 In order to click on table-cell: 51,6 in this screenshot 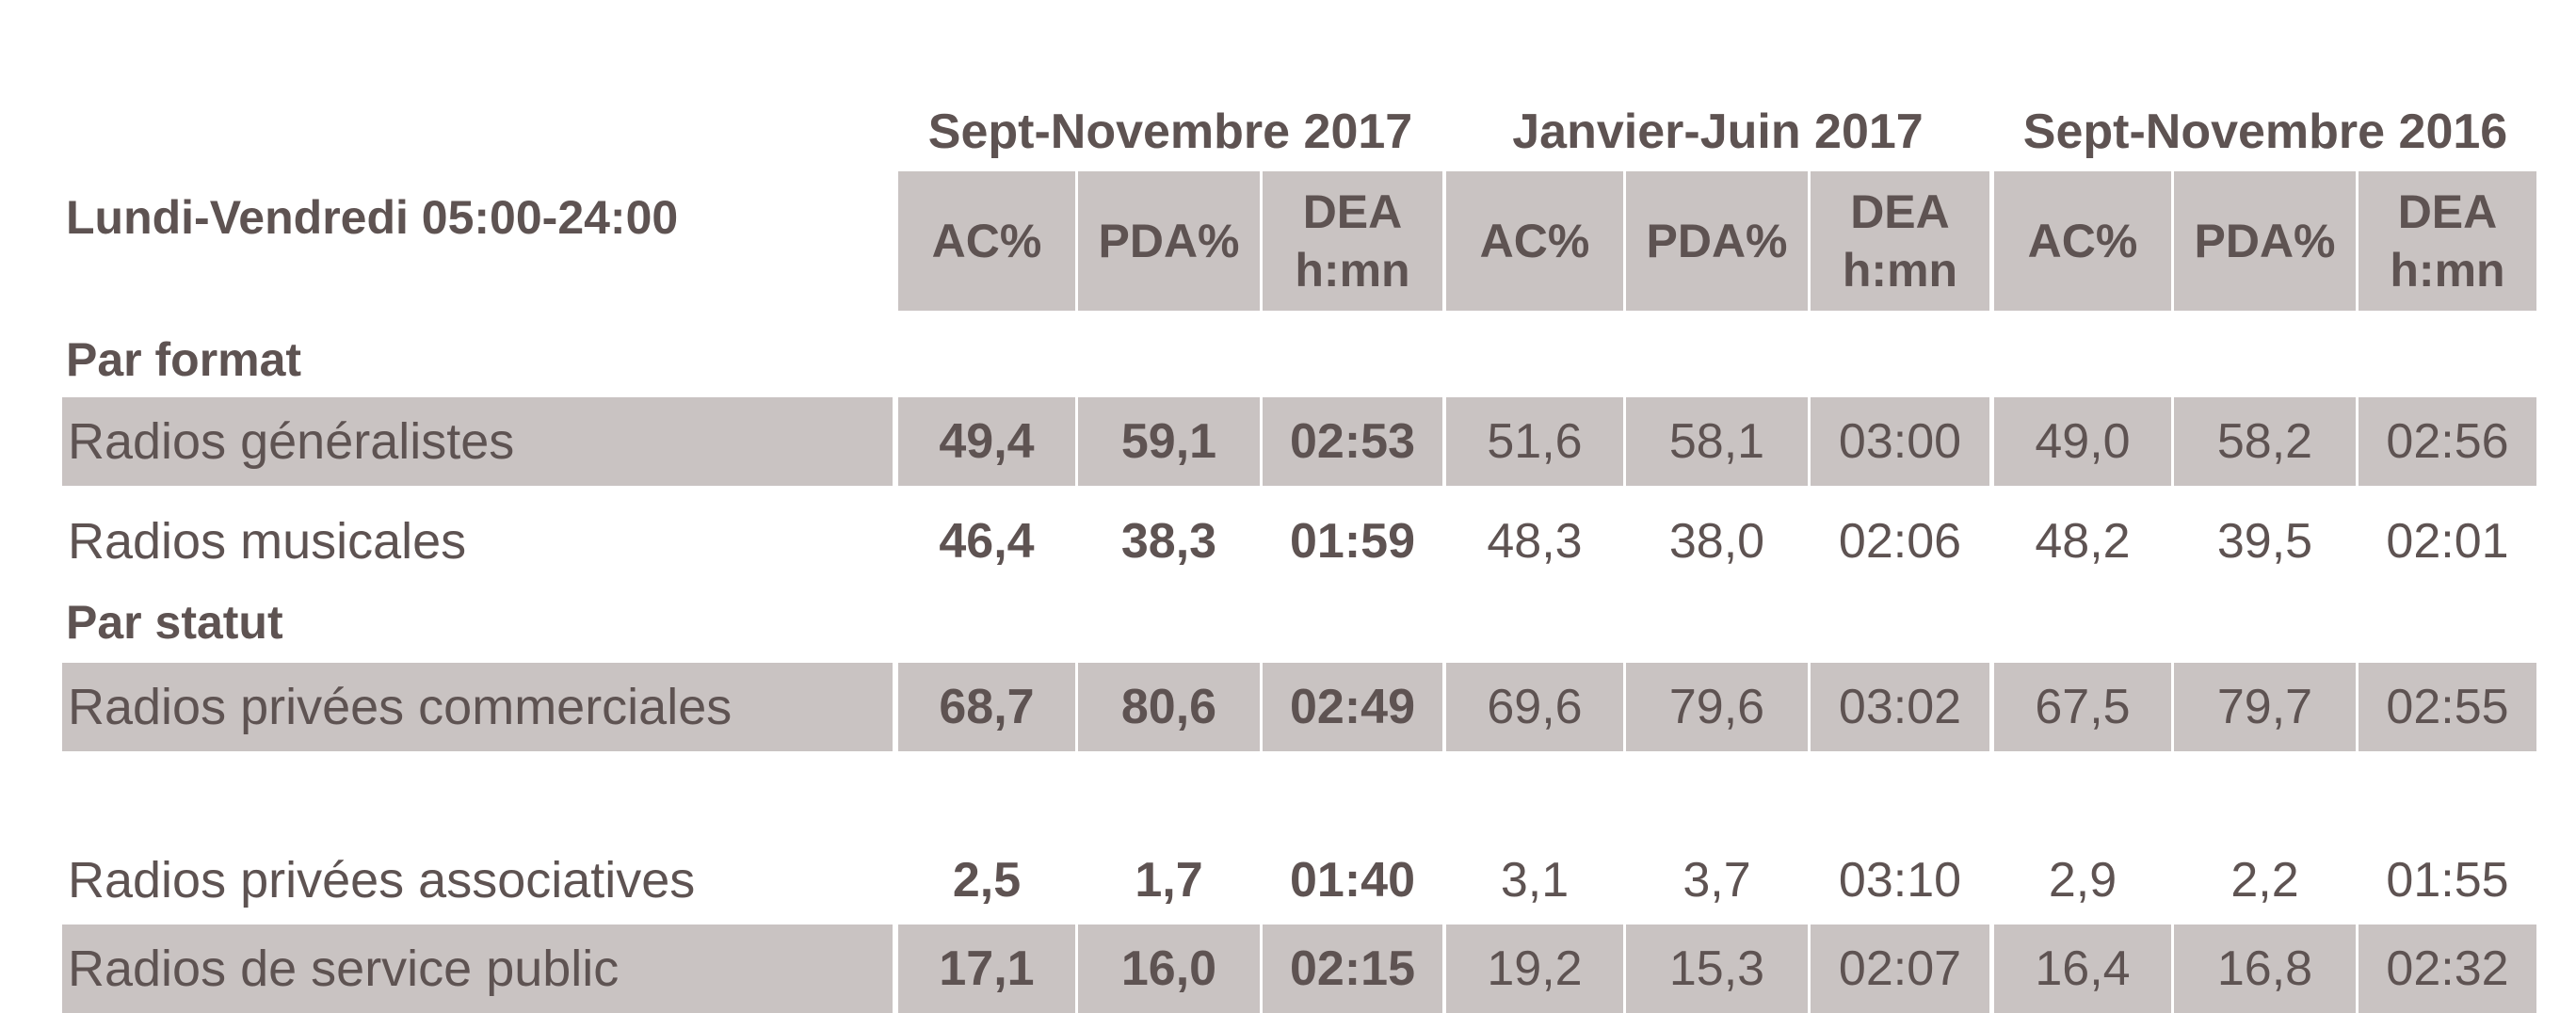, I will do `click(1534, 441)`.